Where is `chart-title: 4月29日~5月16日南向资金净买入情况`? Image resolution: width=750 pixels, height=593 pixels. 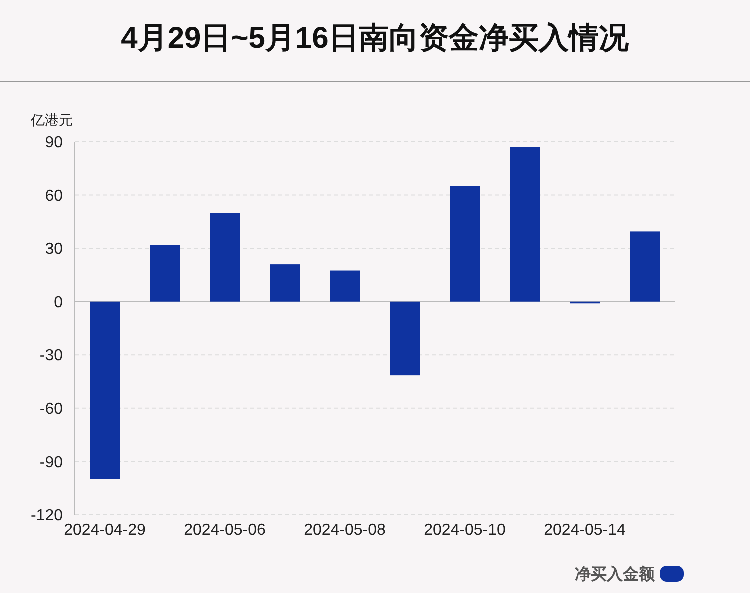 chart-title: 4月29日~5月16日南向资金净买入情况 is located at coordinates (375, 38).